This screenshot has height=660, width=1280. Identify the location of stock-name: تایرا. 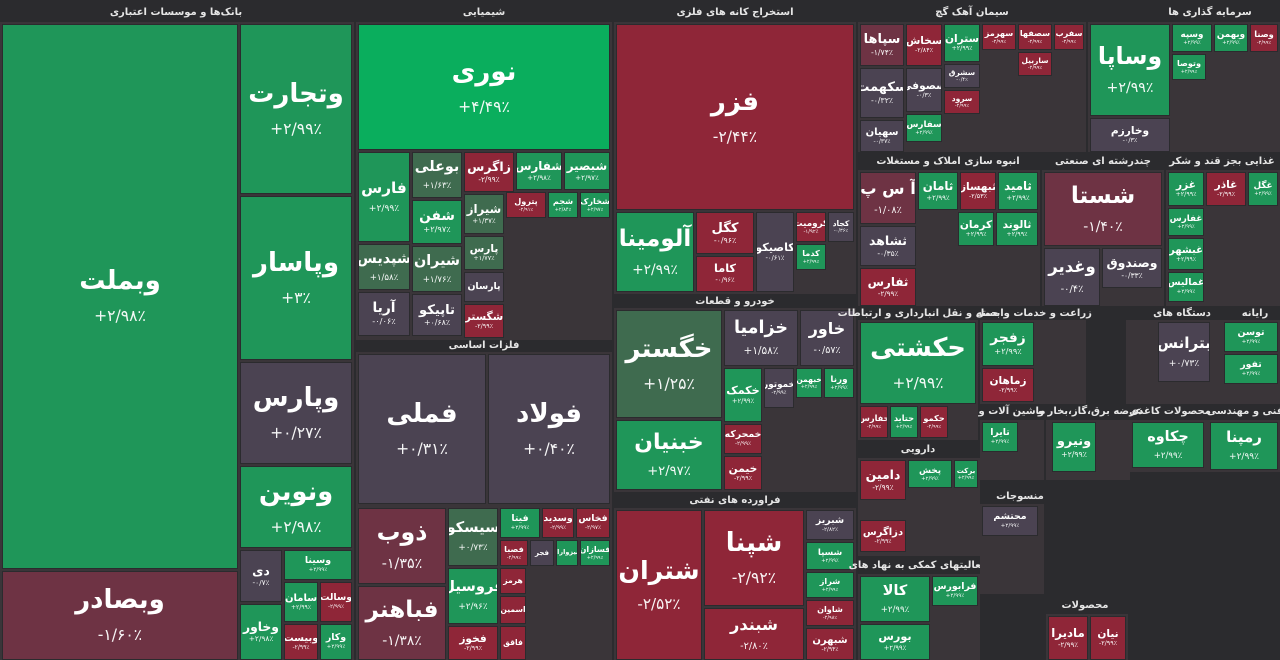
(1000, 433).